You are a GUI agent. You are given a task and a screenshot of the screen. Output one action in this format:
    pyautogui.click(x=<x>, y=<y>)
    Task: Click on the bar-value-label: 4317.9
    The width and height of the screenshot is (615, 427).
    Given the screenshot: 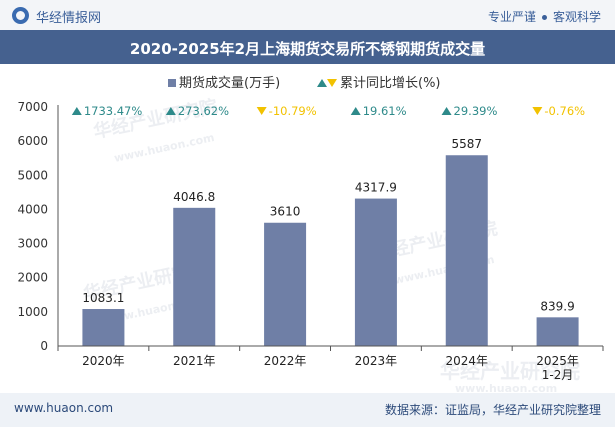 What is the action you would take?
    pyautogui.click(x=376, y=188)
    